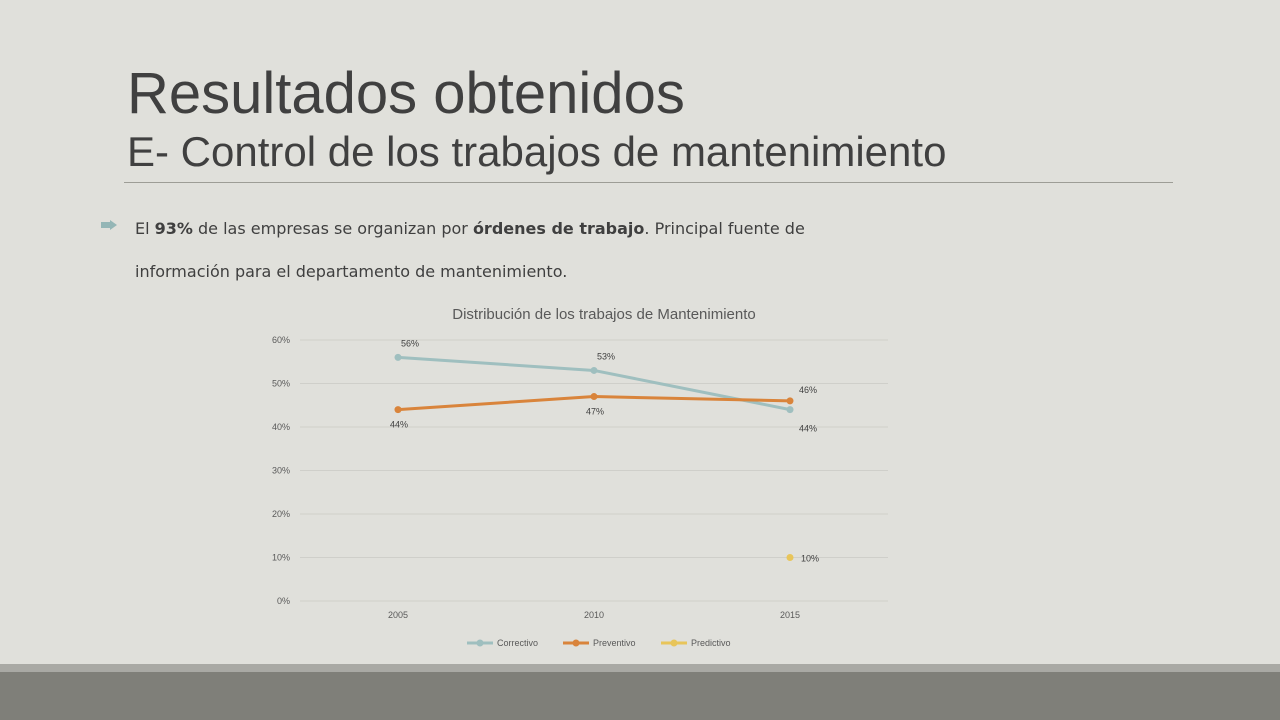  What do you see at coordinates (594, 615) in the screenshot?
I see `x-tick-label: 2010` at bounding box center [594, 615].